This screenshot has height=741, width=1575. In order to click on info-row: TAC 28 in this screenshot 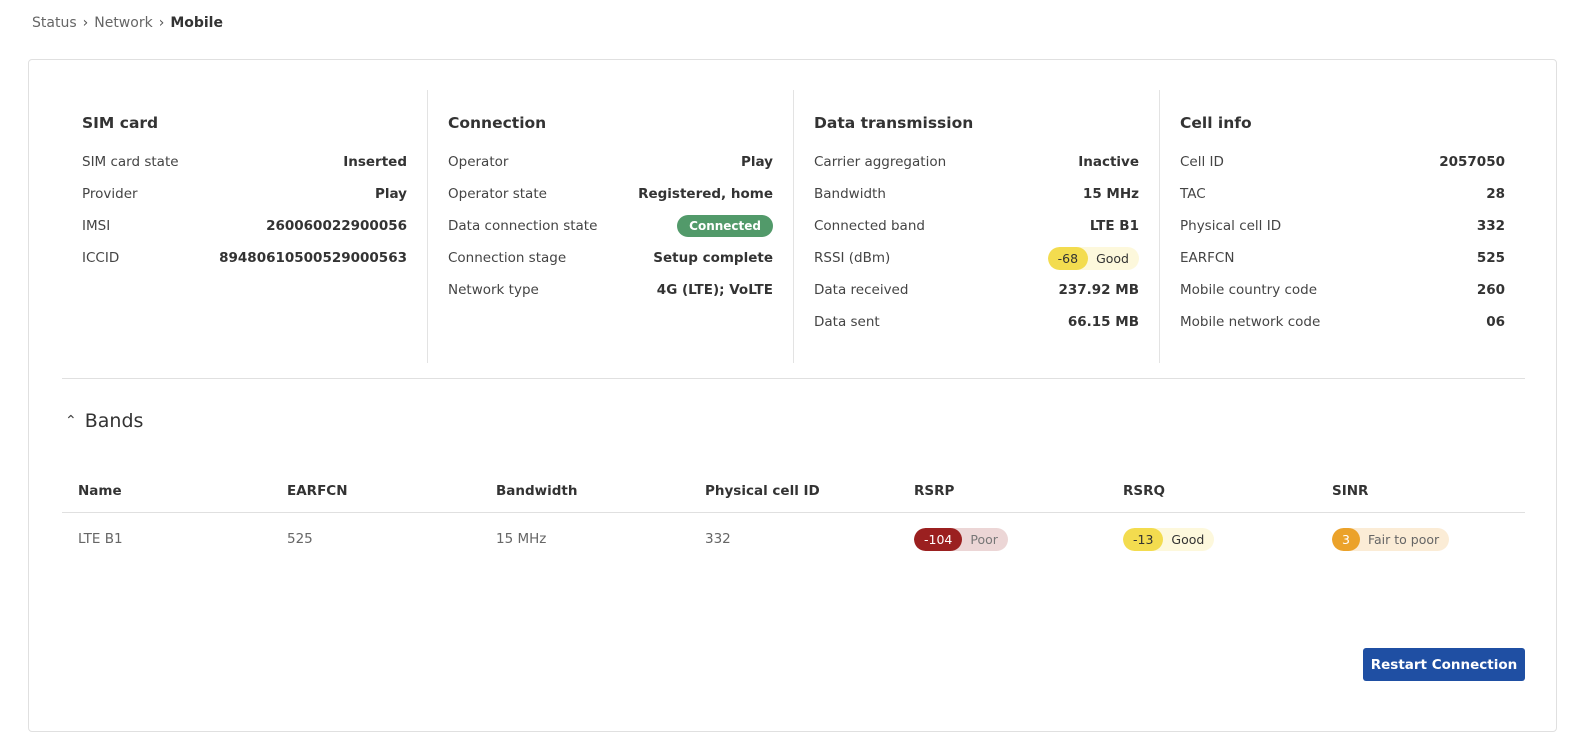, I will do `click(1342, 194)`.